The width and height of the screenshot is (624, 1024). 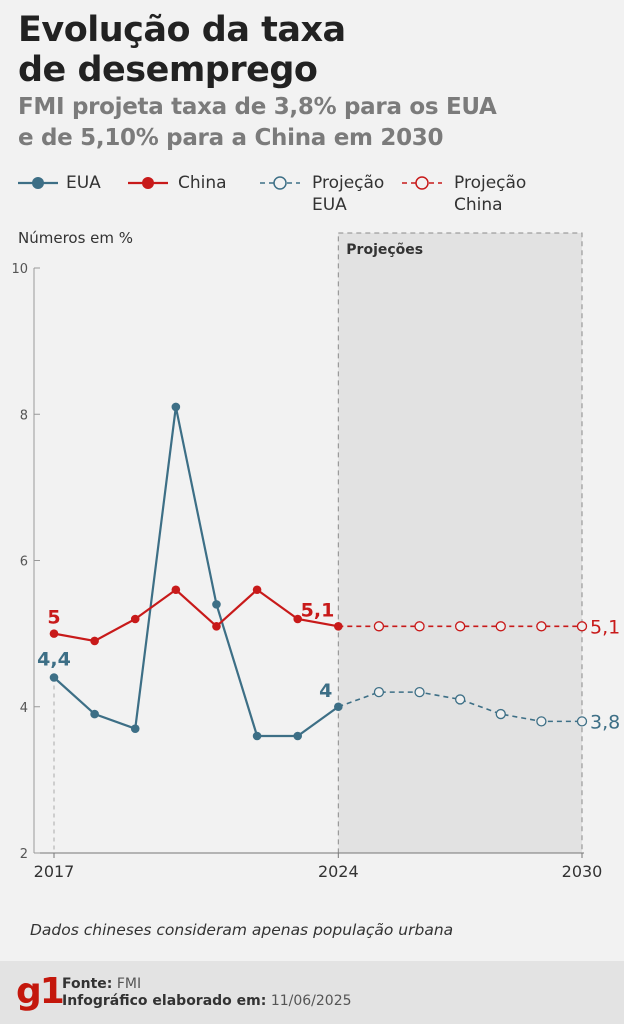 I want to click on legend-marker-china, so click(x=148, y=183).